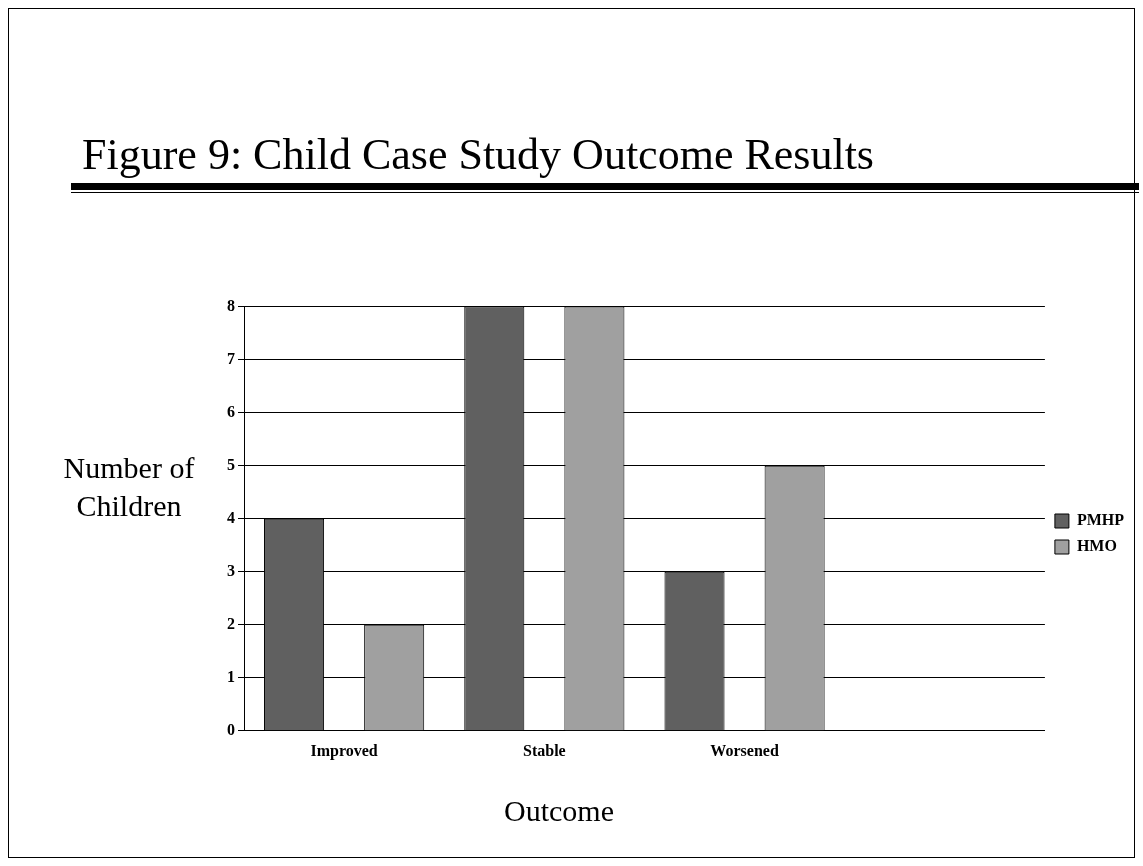 Image resolution: width=1143 pixels, height=866 pixels. I want to click on y-axis-title: Number of Children, so click(129, 486).